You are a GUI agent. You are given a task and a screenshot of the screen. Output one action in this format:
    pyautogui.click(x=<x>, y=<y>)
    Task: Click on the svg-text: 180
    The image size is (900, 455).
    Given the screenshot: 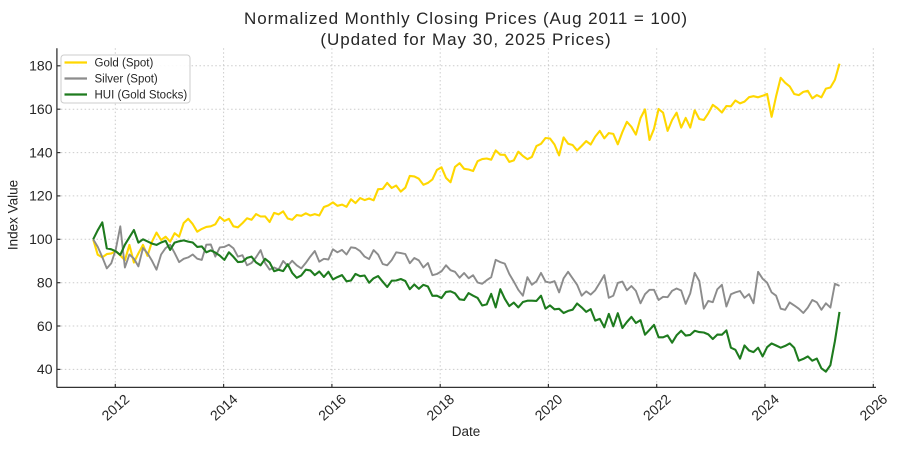 What is the action you would take?
    pyautogui.click(x=41, y=66)
    